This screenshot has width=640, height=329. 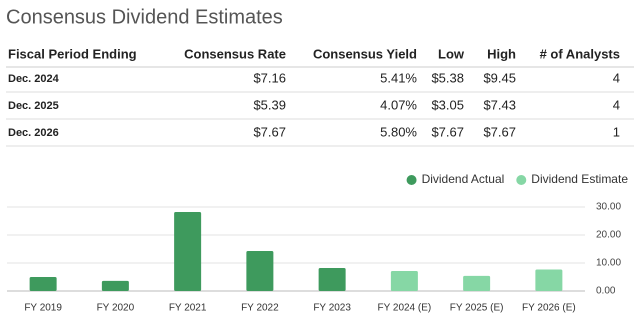 I want to click on table-header-cell: Low, so click(x=451, y=53).